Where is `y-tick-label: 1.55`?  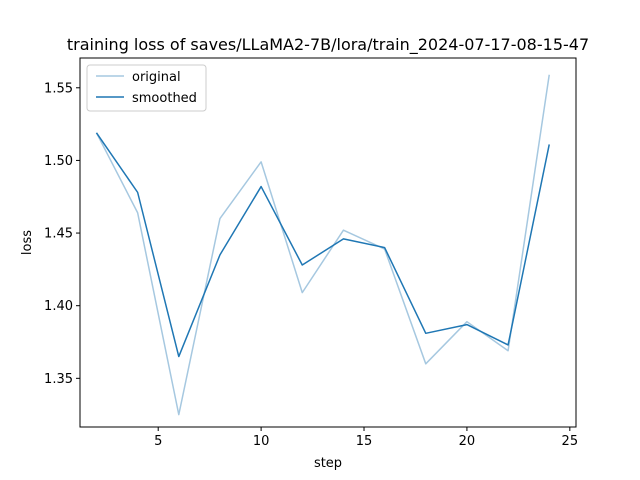
y-tick-label: 1.55 is located at coordinates (58, 88).